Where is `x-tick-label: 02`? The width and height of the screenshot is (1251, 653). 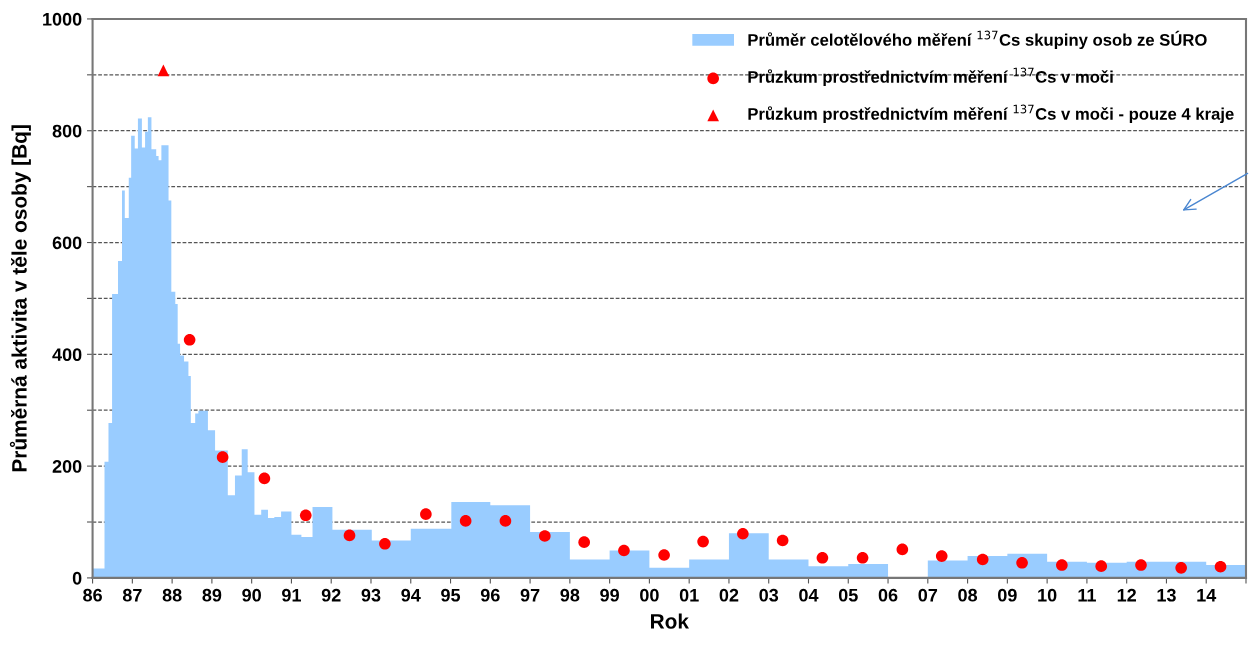 x-tick-label: 02 is located at coordinates (729, 595).